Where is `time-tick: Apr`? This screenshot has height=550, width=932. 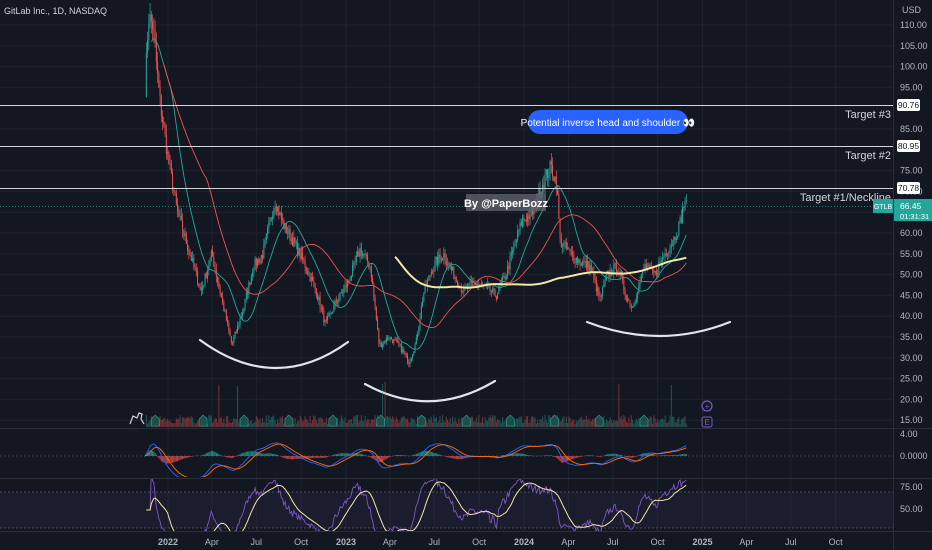
time-tick: Apr is located at coordinates (746, 542).